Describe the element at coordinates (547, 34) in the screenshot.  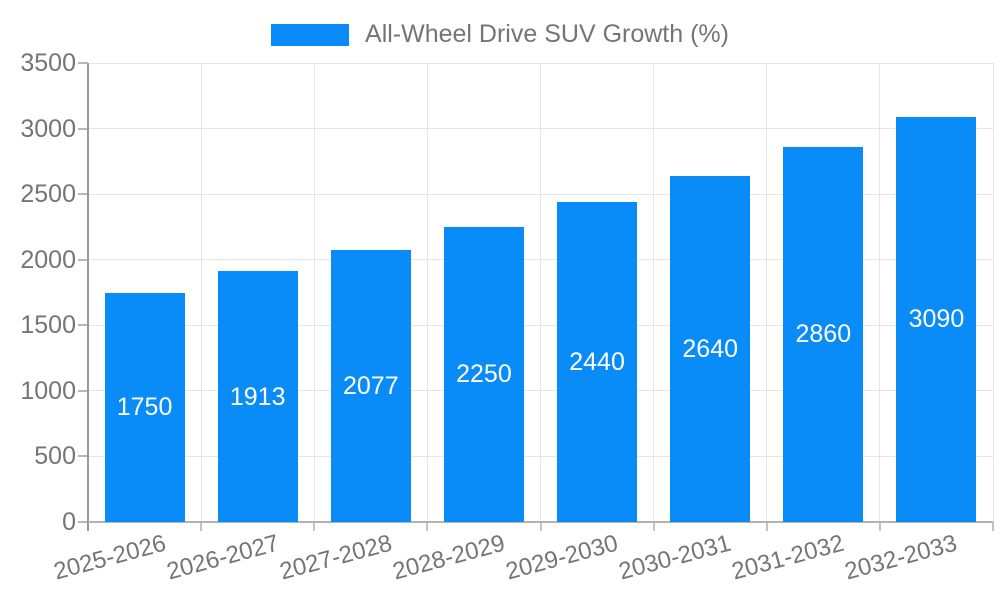
I see `legend-label: All-Wheel Drive SUV Growth (%)` at that location.